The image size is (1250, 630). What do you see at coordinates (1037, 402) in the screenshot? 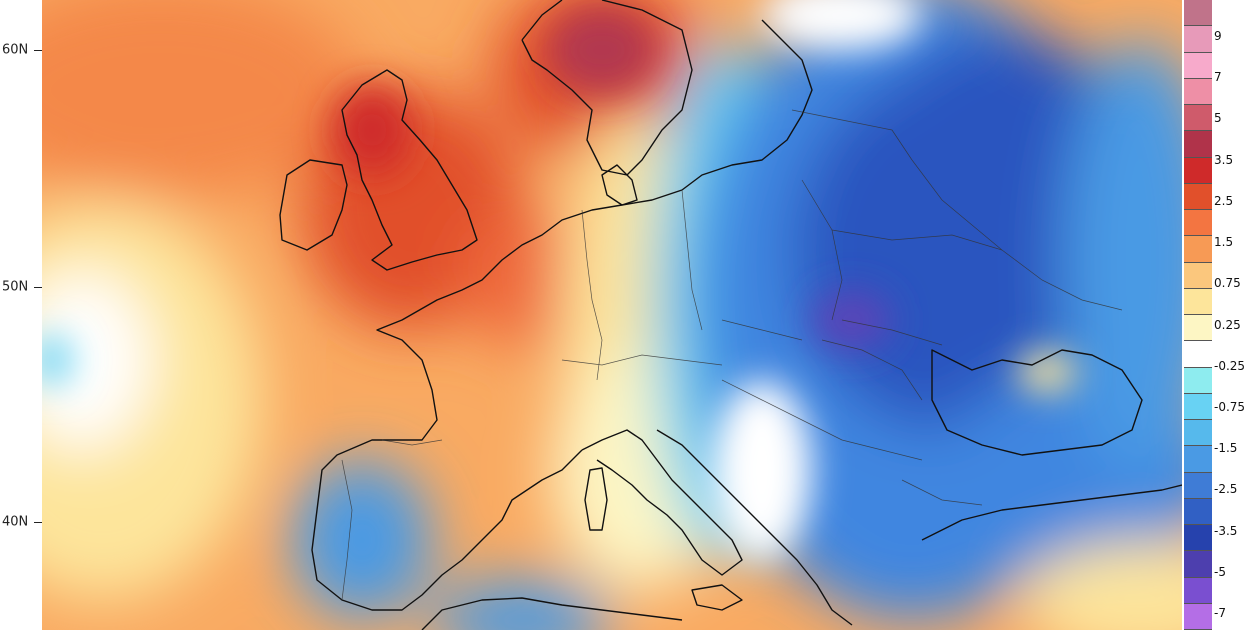
I see `coast-black-sea` at bounding box center [1037, 402].